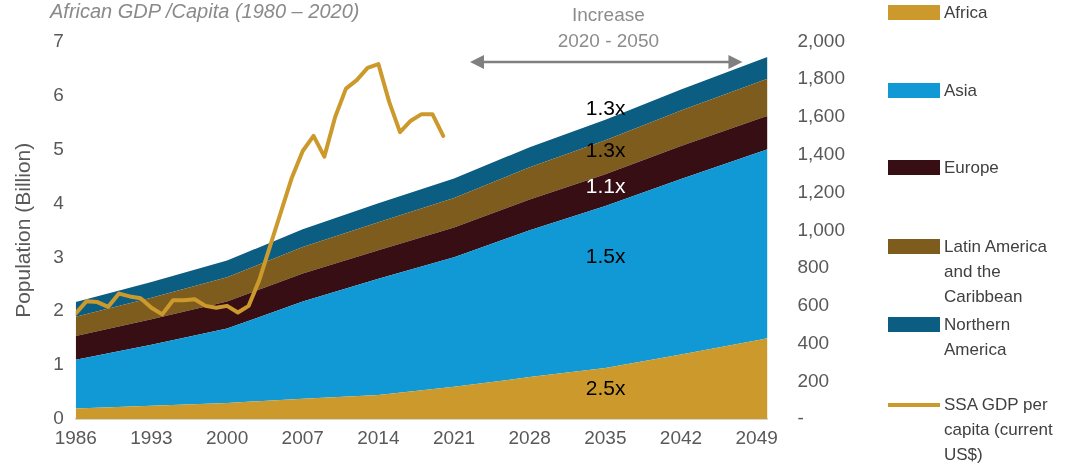 The image size is (1073, 466). What do you see at coordinates (59, 202) in the screenshot?
I see `y-tick-label: 4` at bounding box center [59, 202].